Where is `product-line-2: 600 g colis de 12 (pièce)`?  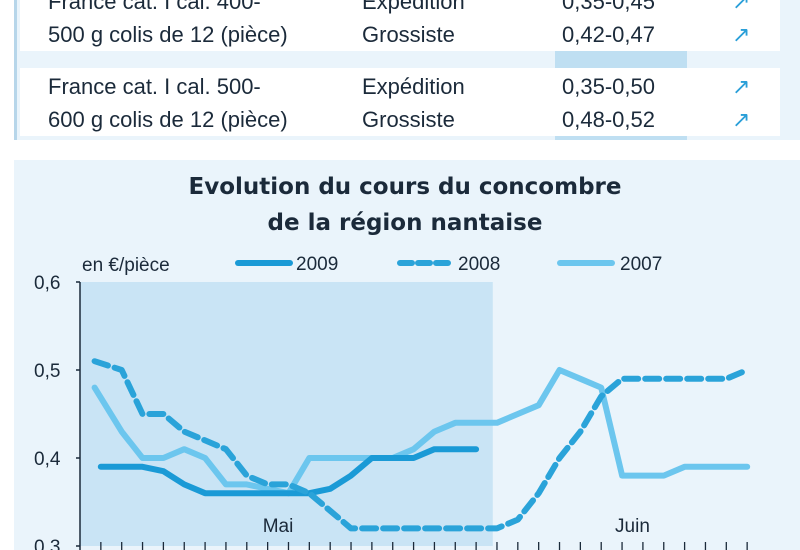 product-line-2: 600 g colis de 12 (pièce) is located at coordinates (168, 119).